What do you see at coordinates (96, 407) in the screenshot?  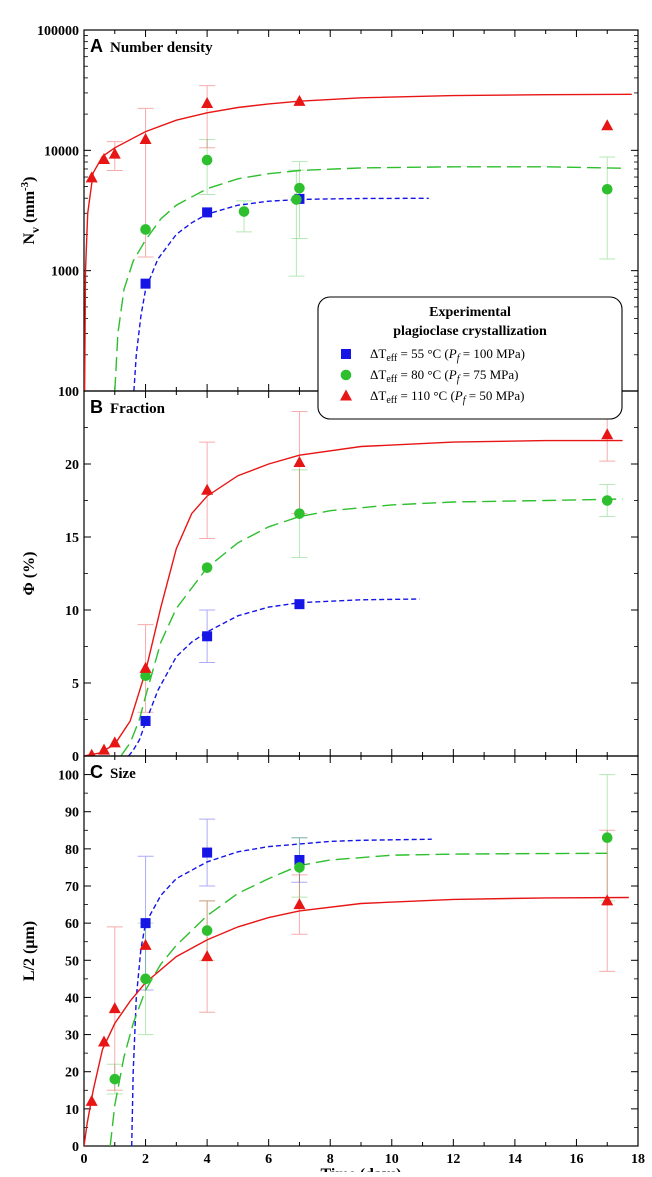 I see `panel-label: B` at bounding box center [96, 407].